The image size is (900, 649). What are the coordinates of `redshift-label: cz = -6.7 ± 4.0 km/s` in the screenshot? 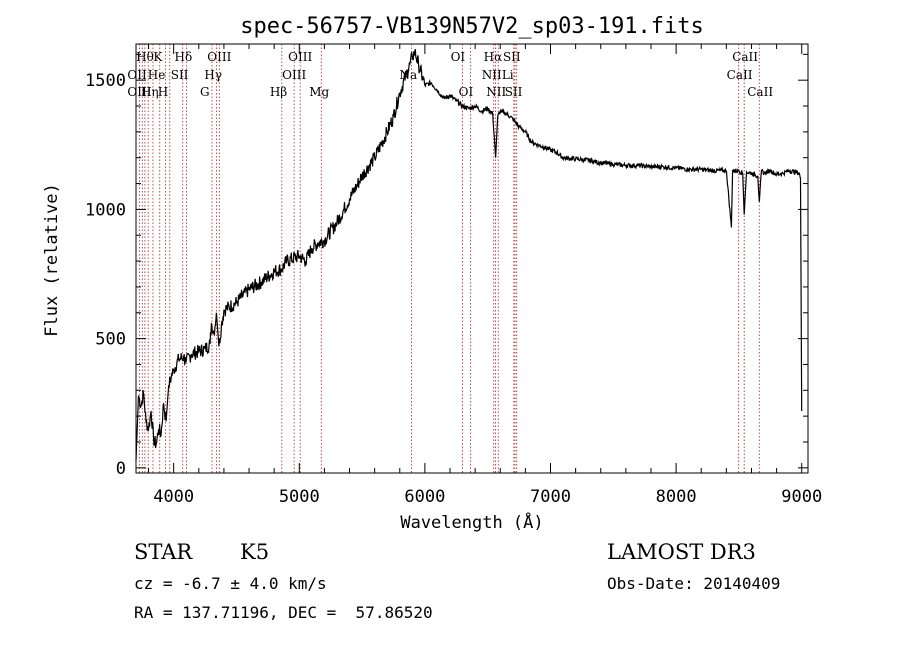 It's located at (230, 583).